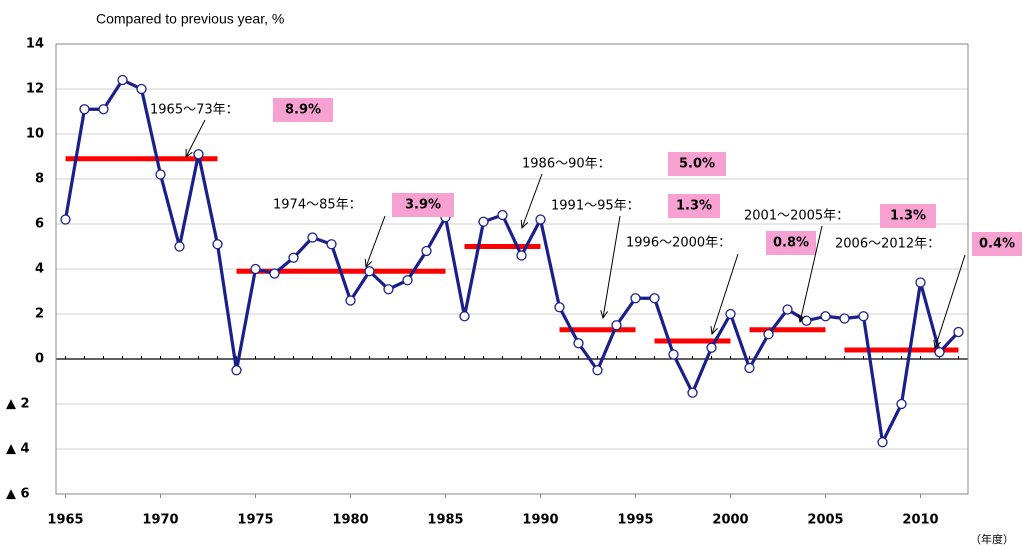 This screenshot has height=549, width=1023. What do you see at coordinates (317, 205) in the screenshot?
I see `annotation-label: 1974～85年：` at bounding box center [317, 205].